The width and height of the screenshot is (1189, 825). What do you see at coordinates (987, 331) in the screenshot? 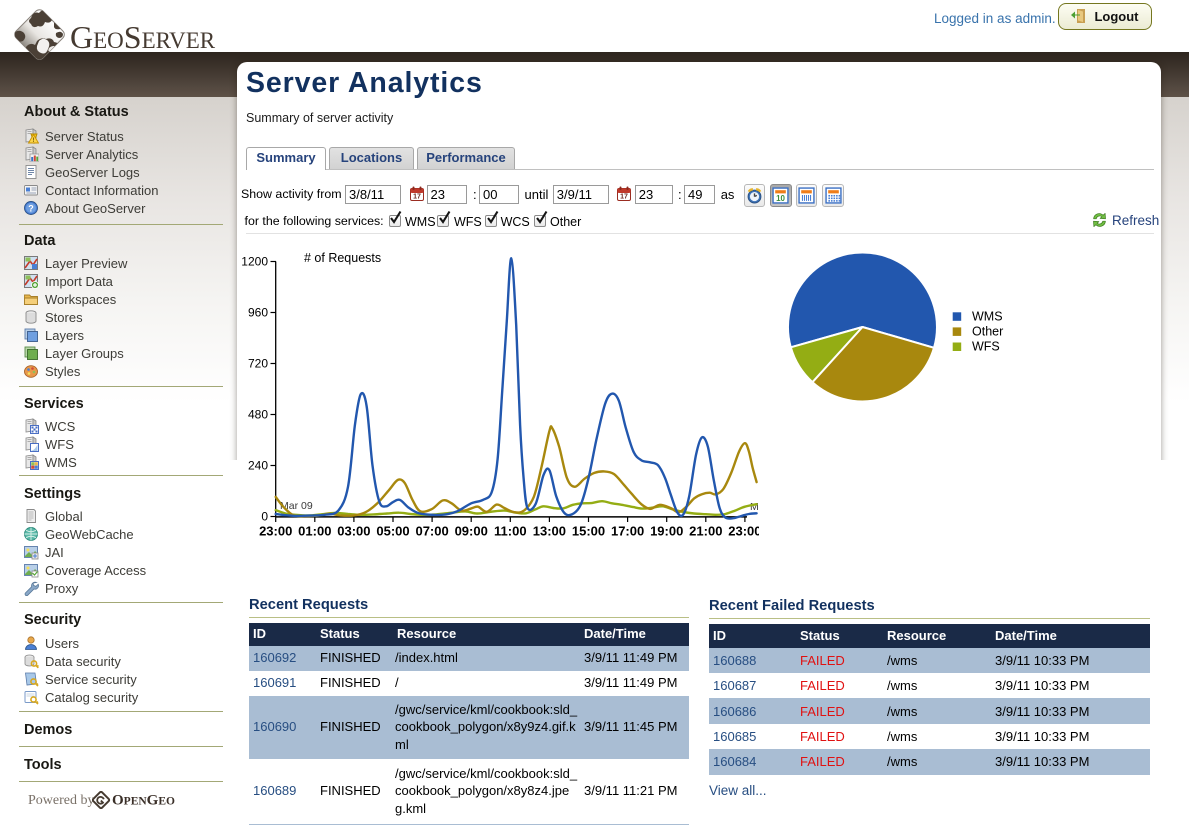
I see `svg-text: Other` at bounding box center [987, 331].